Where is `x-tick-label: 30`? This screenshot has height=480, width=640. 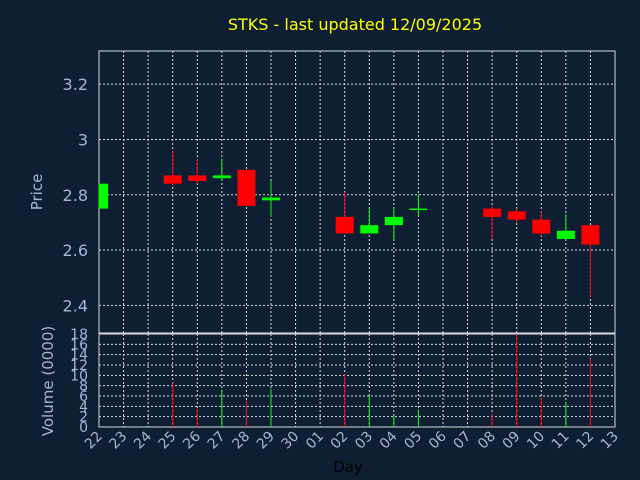
x-tick-label: 30 is located at coordinates (290, 441).